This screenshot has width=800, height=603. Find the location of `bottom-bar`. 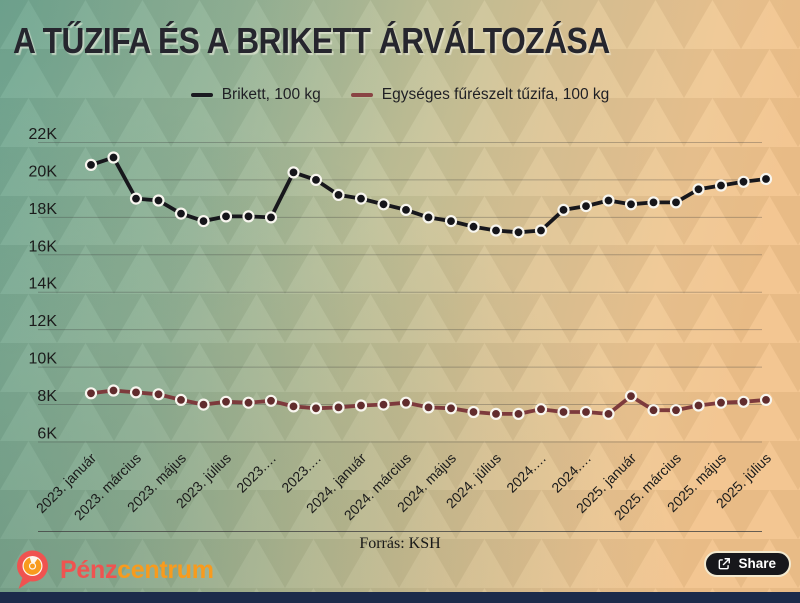

bottom-bar is located at coordinates (400, 597).